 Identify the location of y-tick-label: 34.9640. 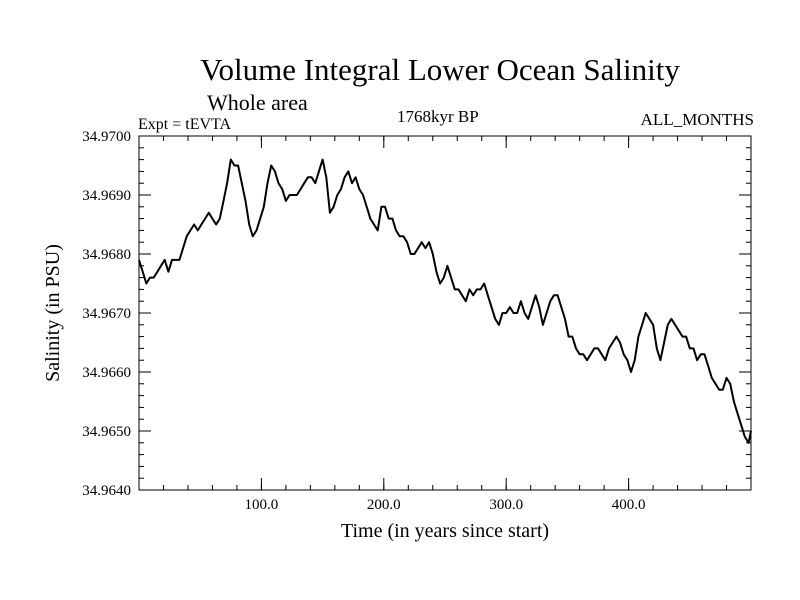
(106, 491).